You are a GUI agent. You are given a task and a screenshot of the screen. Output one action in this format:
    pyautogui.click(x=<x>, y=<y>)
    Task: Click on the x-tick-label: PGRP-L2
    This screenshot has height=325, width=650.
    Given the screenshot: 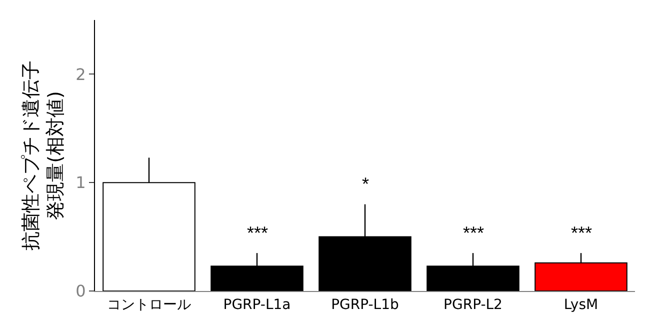 What is the action you would take?
    pyautogui.click(x=473, y=304)
    